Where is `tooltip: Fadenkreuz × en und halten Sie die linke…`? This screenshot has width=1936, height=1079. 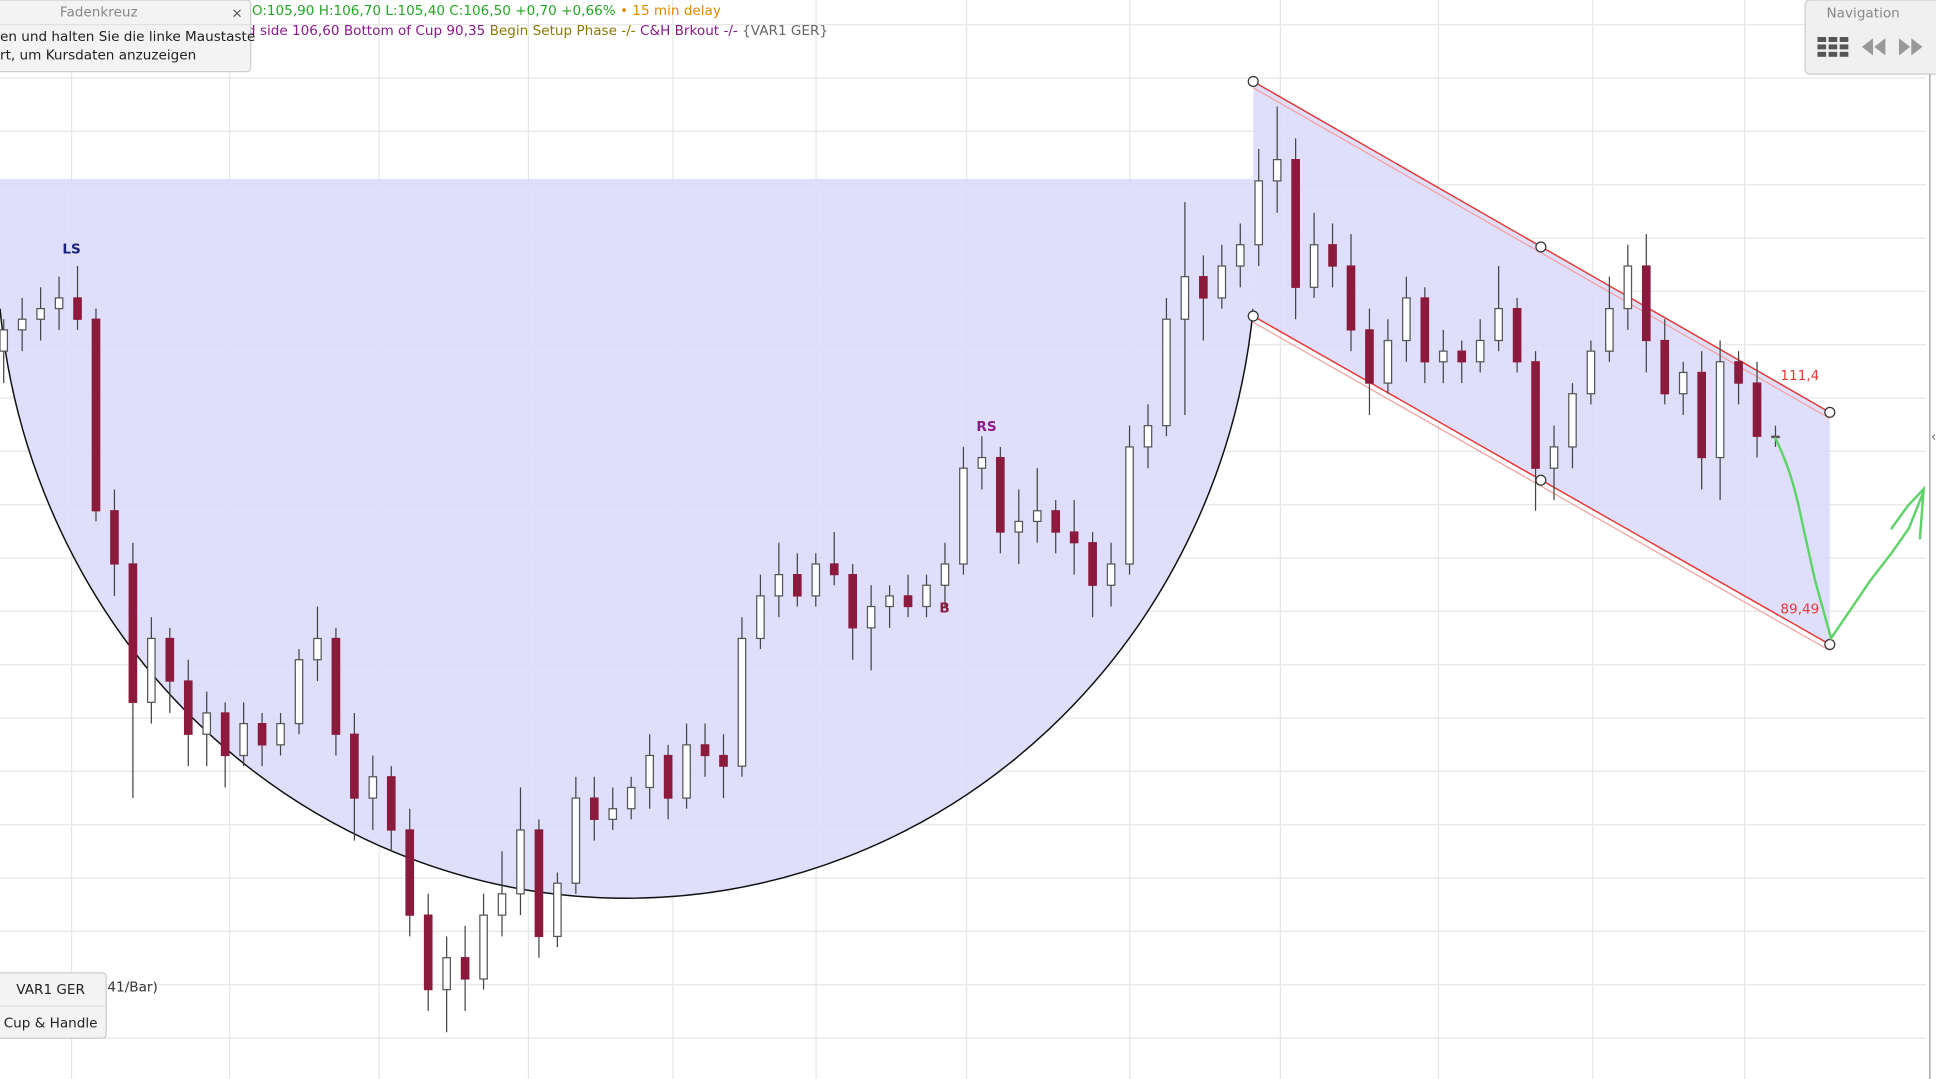
tooltip: Fadenkreuz × en und halten Sie die linke… is located at coordinates (127, 36).